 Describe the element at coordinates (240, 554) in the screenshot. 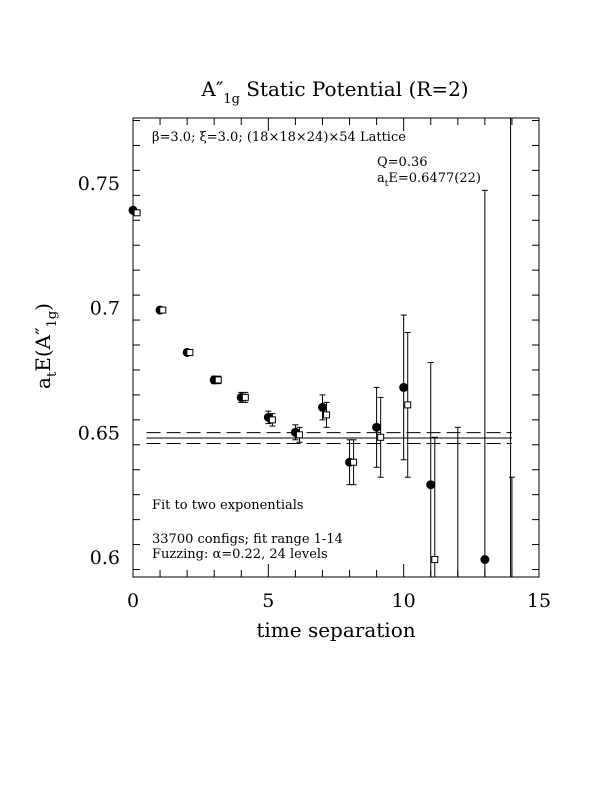

I see `annotation-fuzzing: Fuzzing: α=0.22, 24 levels` at that location.